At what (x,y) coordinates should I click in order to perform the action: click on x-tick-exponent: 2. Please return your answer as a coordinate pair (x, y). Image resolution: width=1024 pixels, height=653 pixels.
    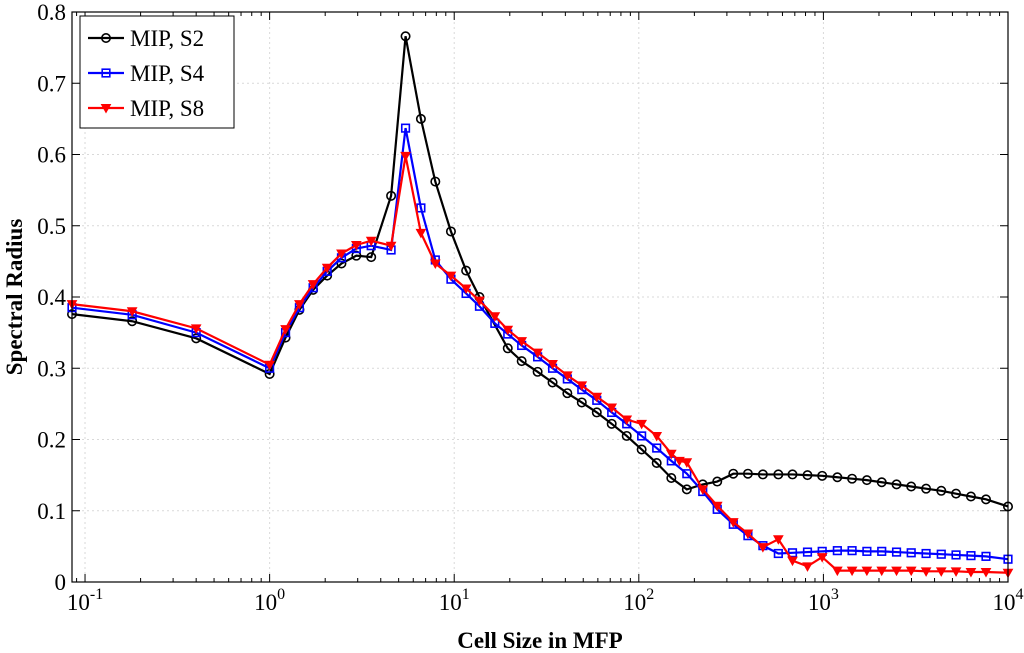
    Looking at the image, I should click on (650, 594).